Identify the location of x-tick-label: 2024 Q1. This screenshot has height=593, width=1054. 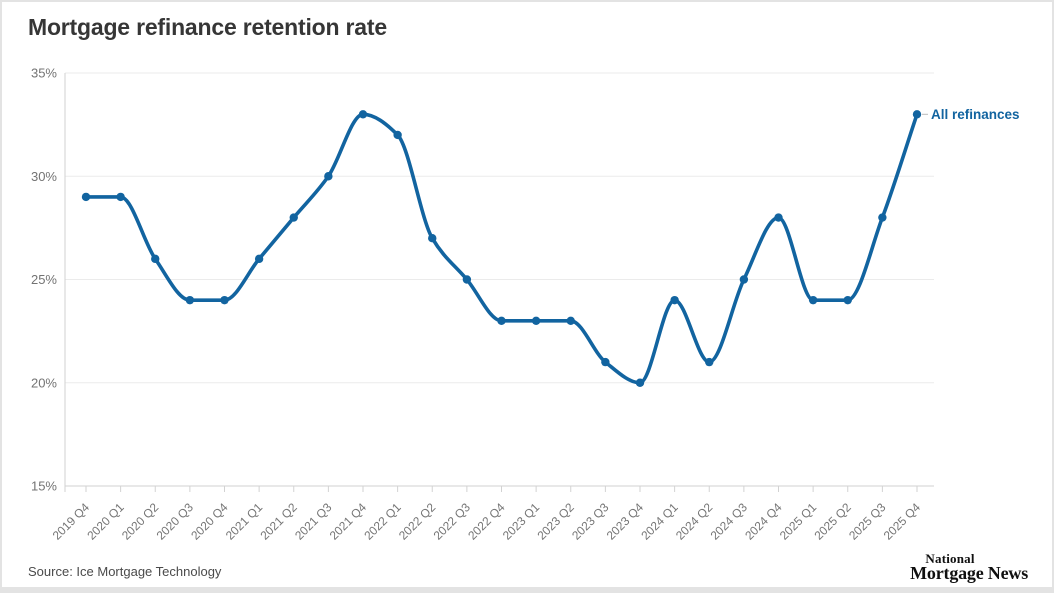
(659, 521).